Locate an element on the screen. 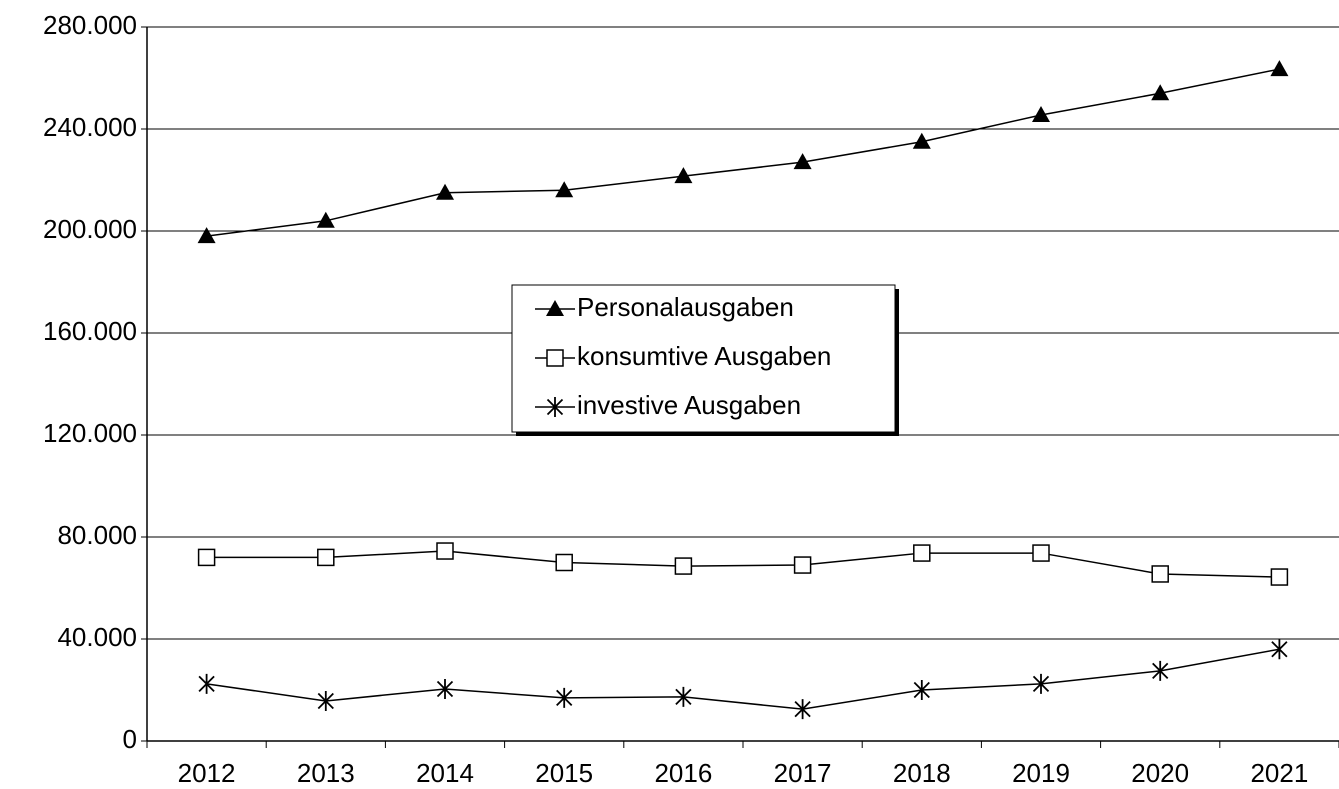 This screenshot has height=789, width=1339. y-tick-label: 0 is located at coordinates (130, 739).